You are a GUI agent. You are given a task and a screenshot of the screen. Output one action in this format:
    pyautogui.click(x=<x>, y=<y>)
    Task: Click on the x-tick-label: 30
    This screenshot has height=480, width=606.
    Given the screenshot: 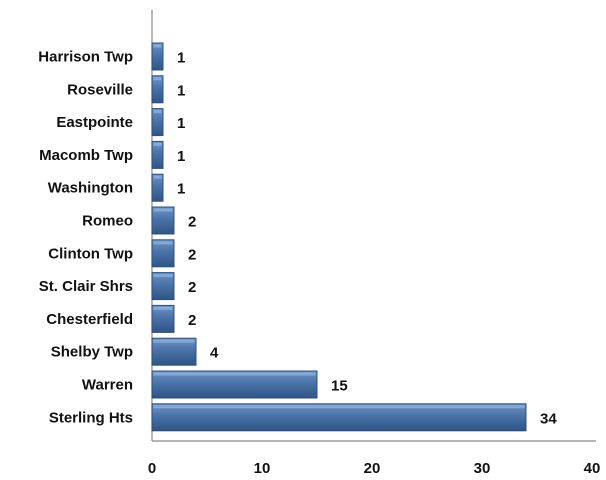 What is the action you would take?
    pyautogui.click(x=482, y=468)
    